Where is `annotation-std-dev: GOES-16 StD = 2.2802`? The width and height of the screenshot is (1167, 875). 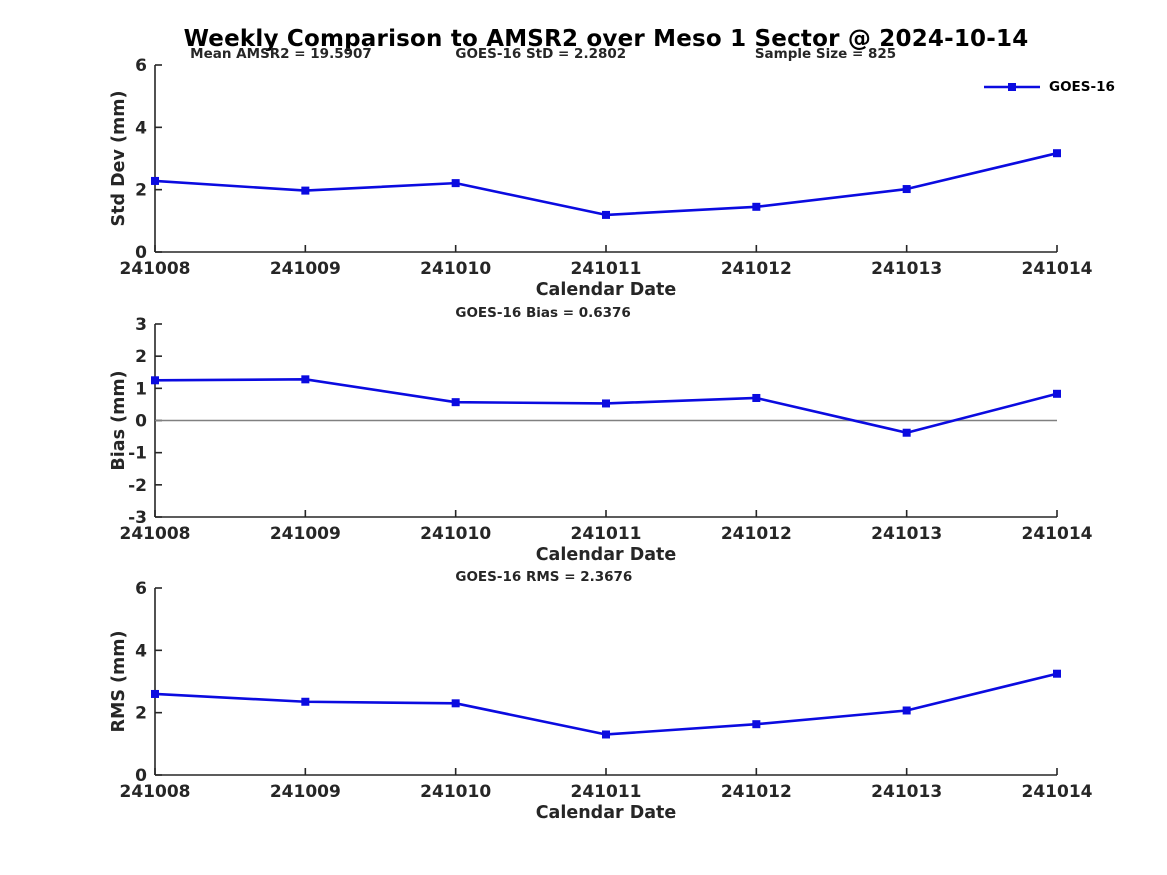 annotation-std-dev: GOES-16 StD = 2.2802 is located at coordinates (540, 54).